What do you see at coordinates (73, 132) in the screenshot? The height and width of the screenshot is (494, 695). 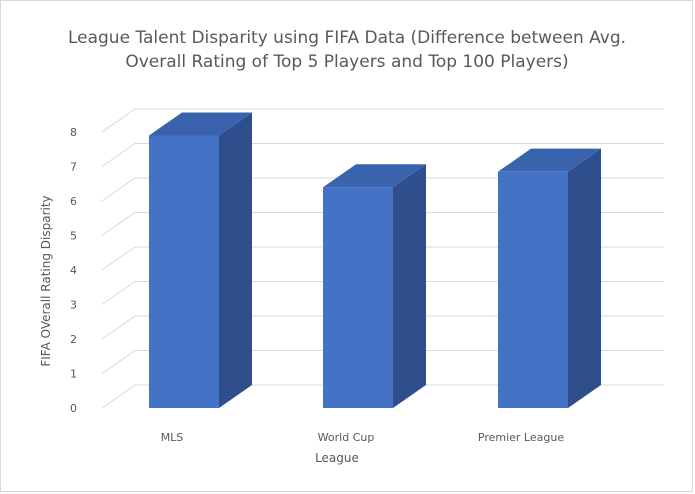 I see `y-tick-label: 8` at bounding box center [73, 132].